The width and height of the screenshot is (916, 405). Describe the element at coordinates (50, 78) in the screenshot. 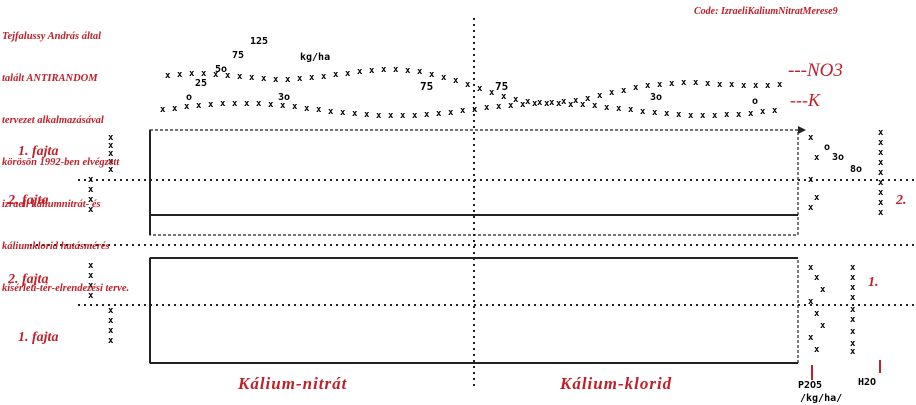

I see `description-line: talált ANTIRANDOM` at that location.